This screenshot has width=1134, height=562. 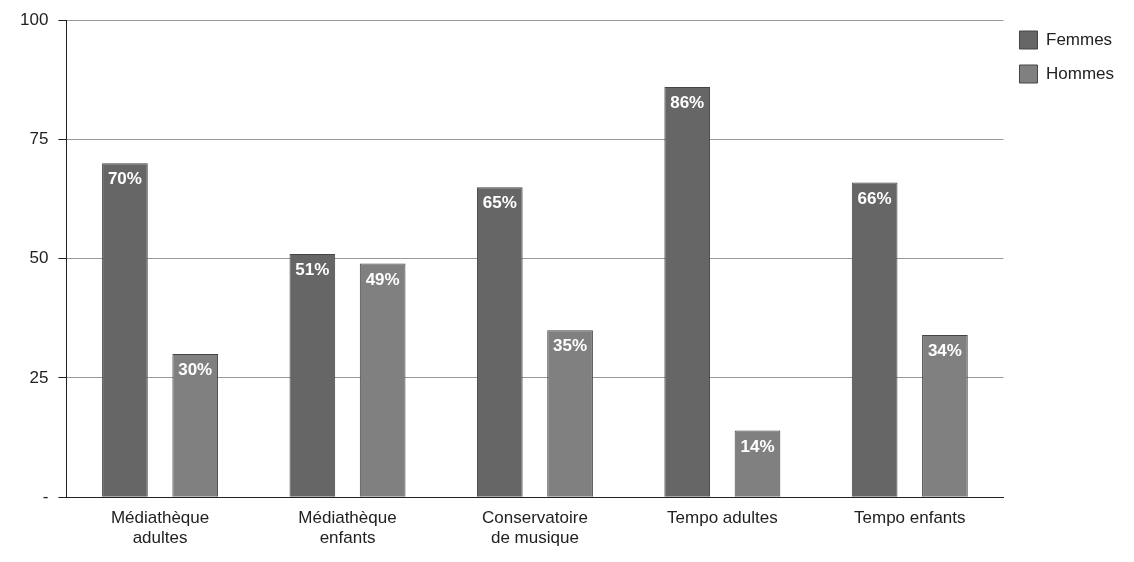 What do you see at coordinates (1080, 73) in the screenshot?
I see `legend-label: Hommes` at bounding box center [1080, 73].